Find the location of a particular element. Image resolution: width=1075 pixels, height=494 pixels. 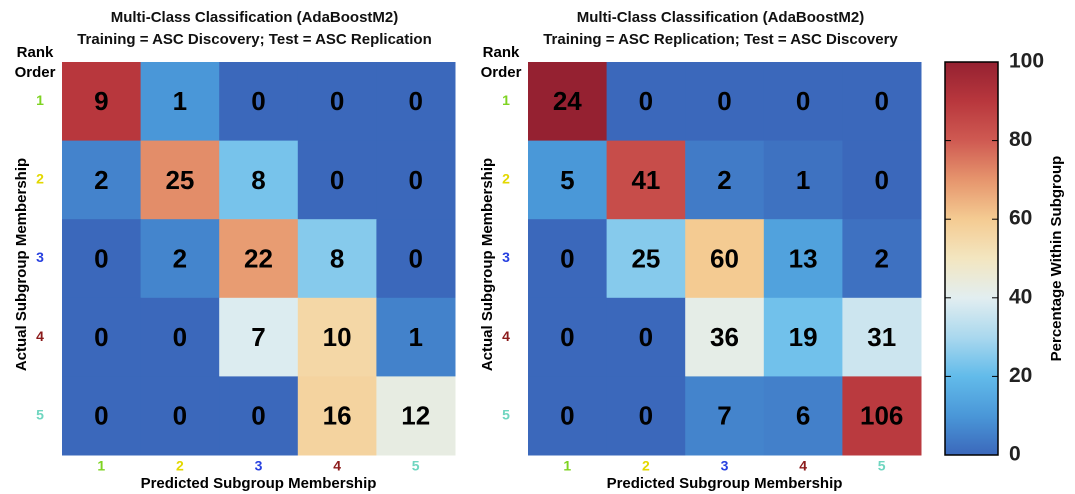

cell-value: 31 is located at coordinates (881, 337).